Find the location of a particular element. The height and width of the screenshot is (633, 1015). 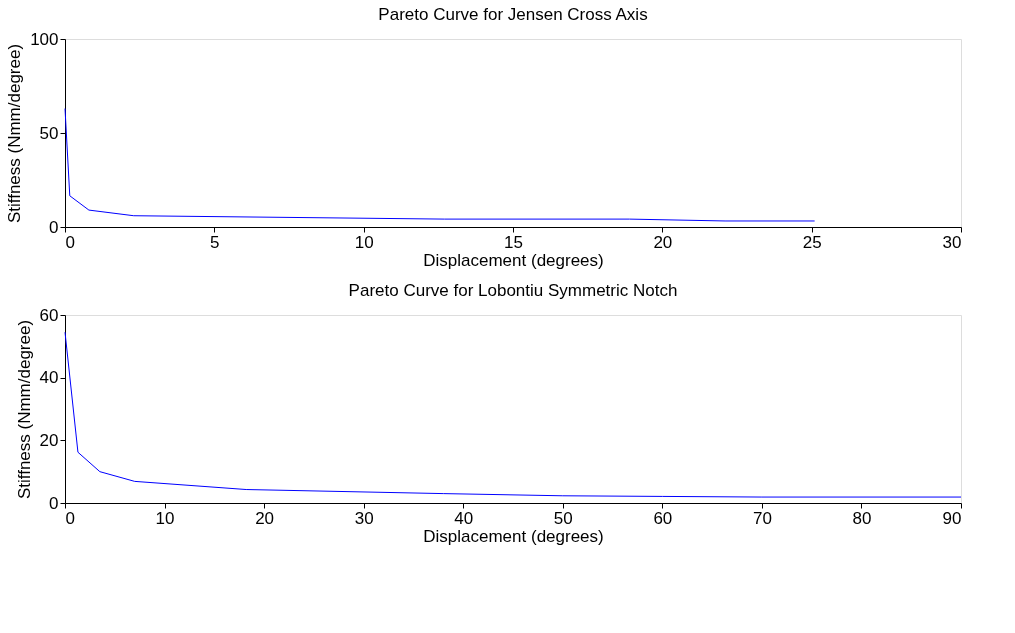

x-tick-label: 25 is located at coordinates (812, 242).